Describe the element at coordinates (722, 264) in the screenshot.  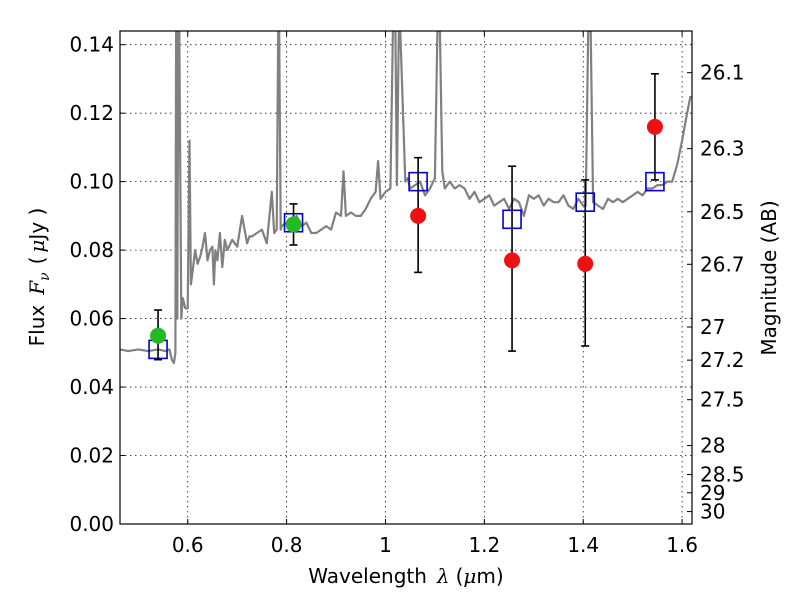
I see `y2-tick-label: 26.7` at that location.